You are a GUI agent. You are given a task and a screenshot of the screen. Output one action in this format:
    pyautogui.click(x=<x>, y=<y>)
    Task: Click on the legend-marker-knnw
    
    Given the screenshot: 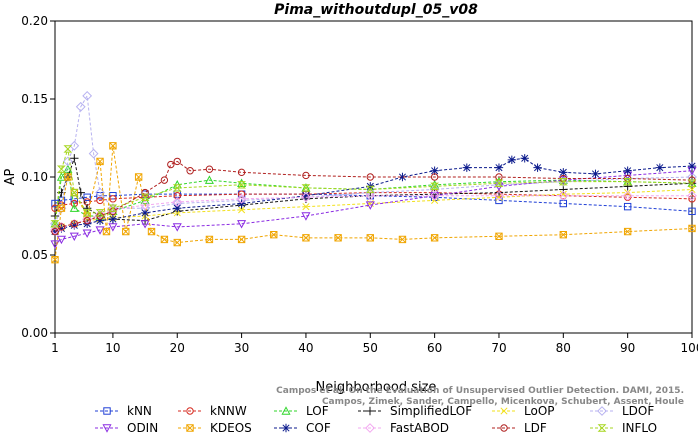 What is the action you would take?
    pyautogui.click(x=190, y=411)
    